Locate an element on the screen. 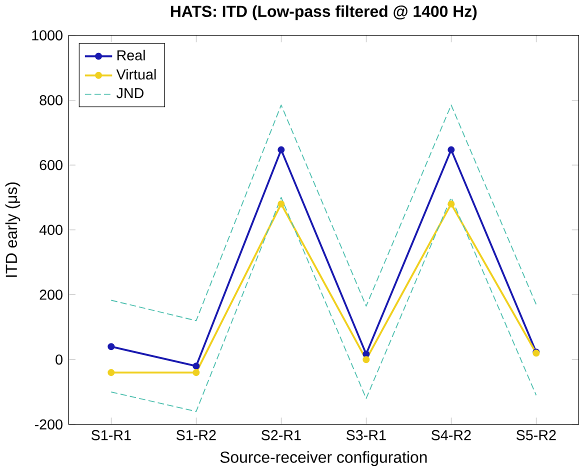 The image size is (579, 471). x-tick-label: S5-R2 is located at coordinates (536, 435).